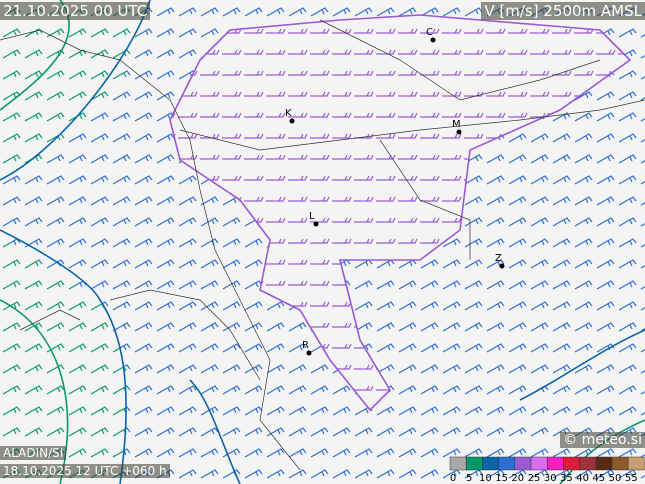  I want to click on valid-time: 21.10.2025 00 UTC, so click(75, 11).